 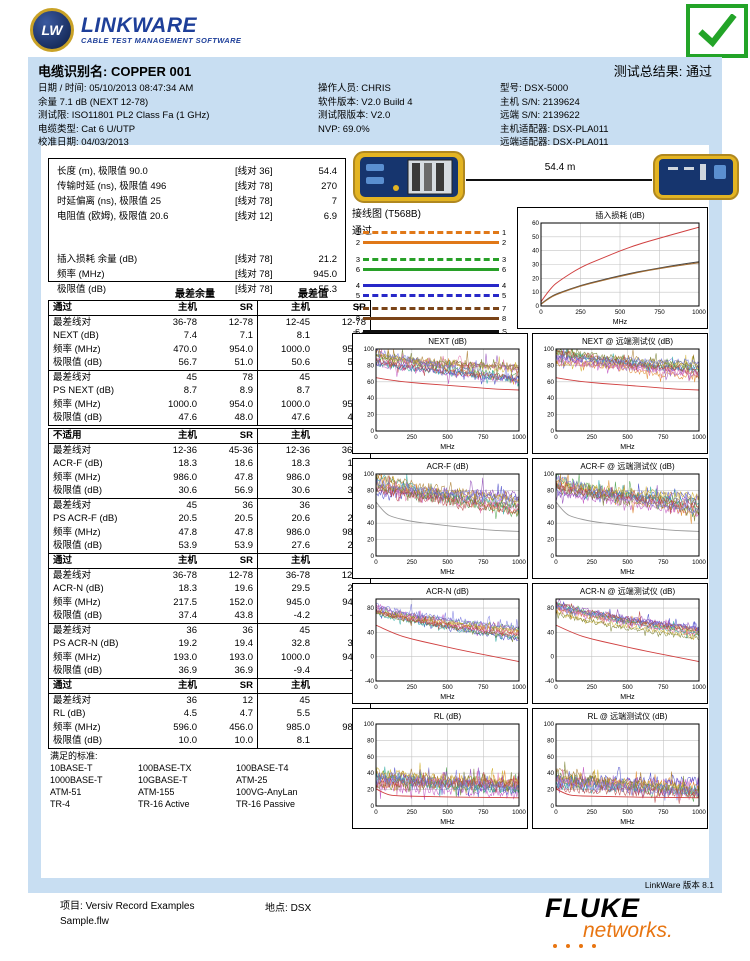 I want to click on info-line: 主机适配器: DSX-PLA011, so click(x=554, y=129).